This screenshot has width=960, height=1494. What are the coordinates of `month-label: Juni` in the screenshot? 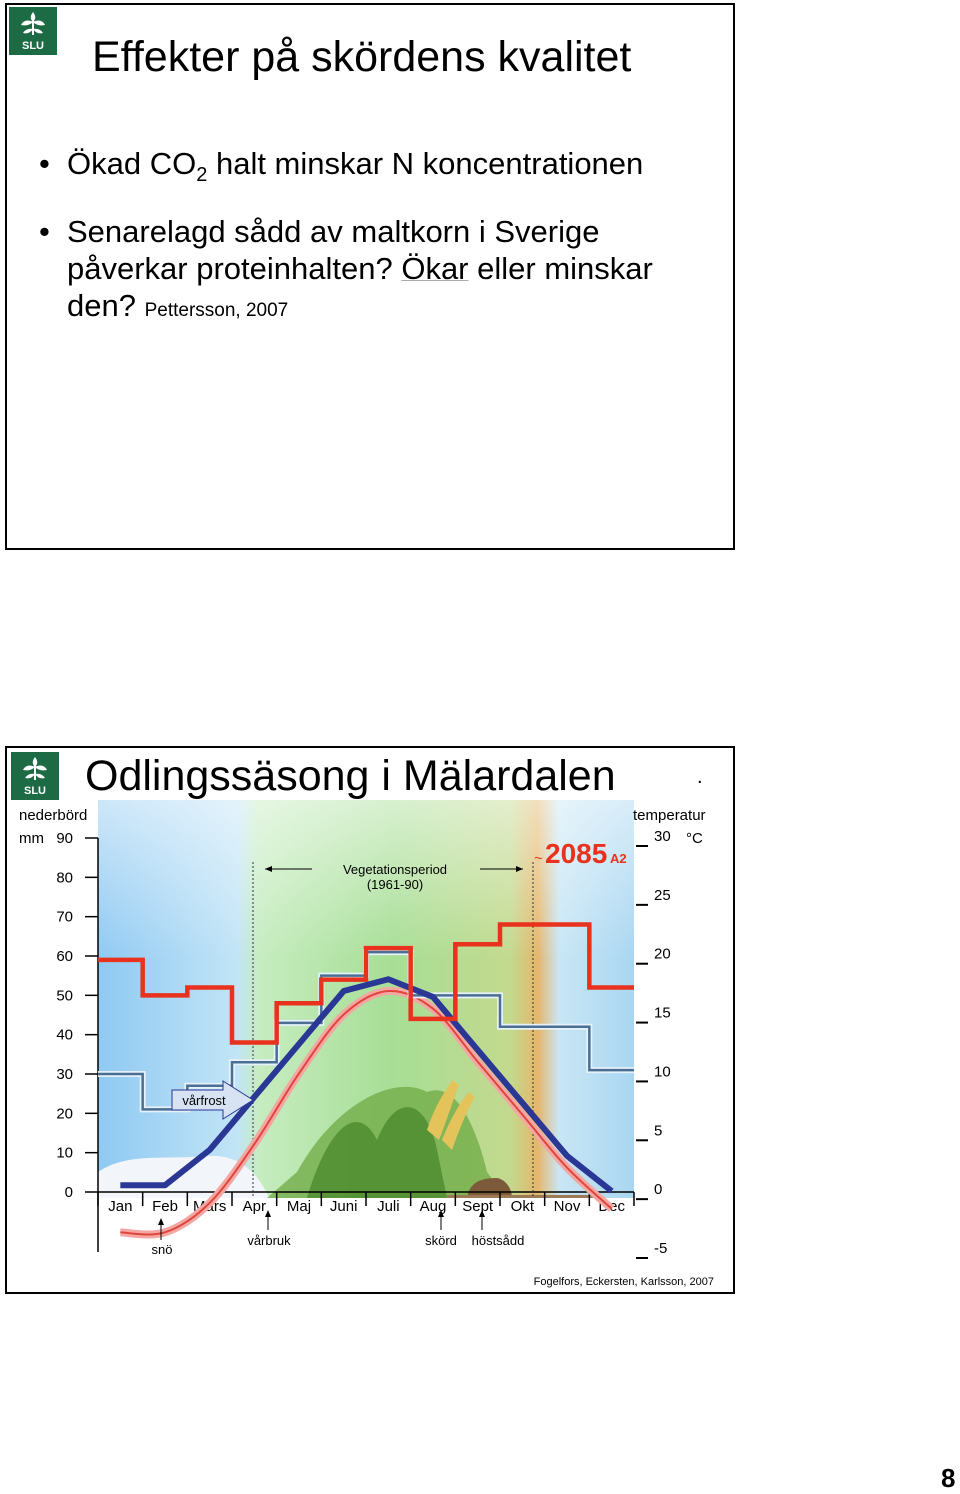 It's located at (344, 1206).